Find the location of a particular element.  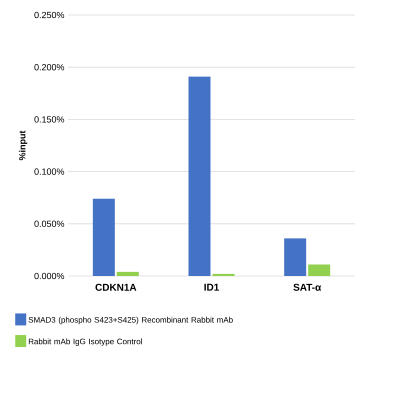

y-tick-label: 0.200% is located at coordinates (49, 67).